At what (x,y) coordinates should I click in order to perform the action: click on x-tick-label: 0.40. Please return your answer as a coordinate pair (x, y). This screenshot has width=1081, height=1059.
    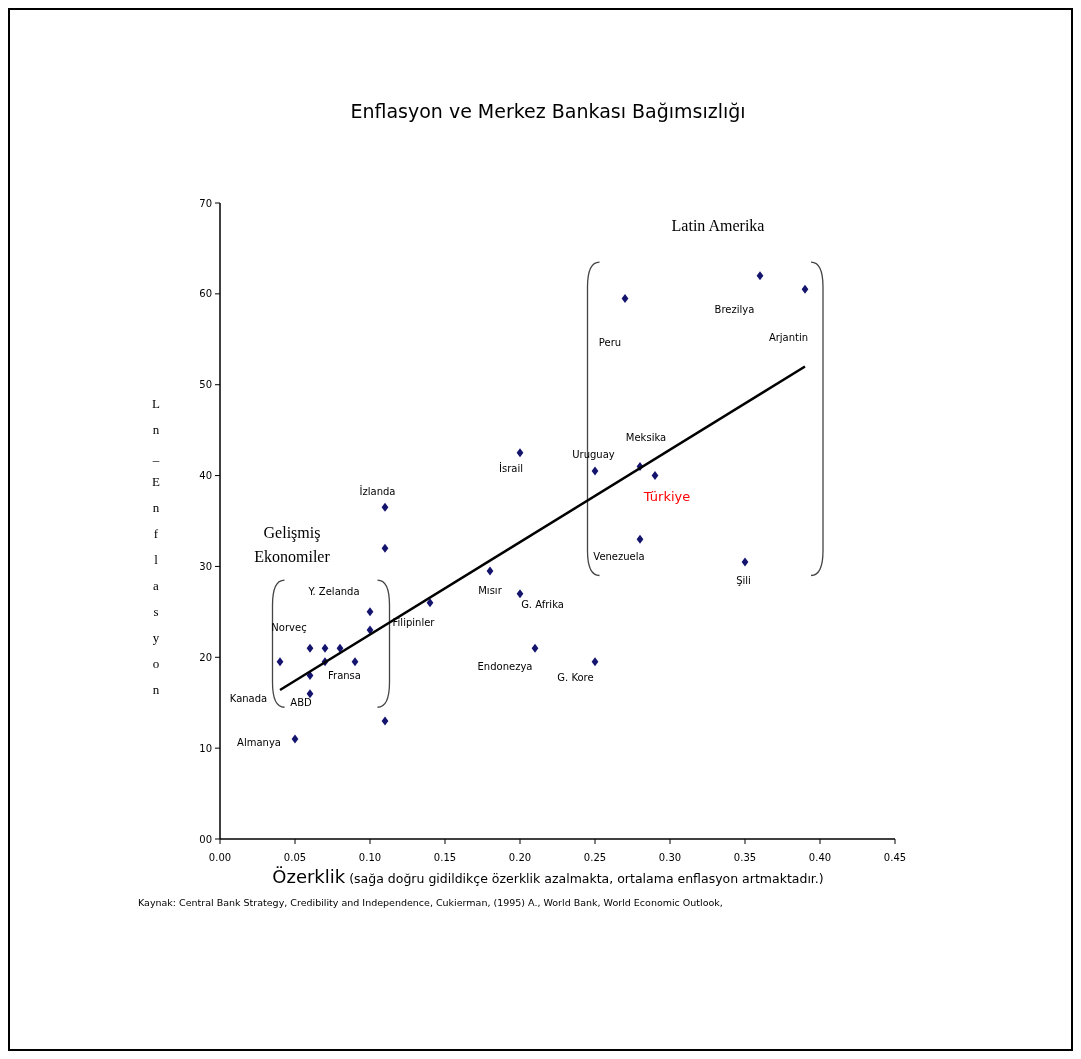
    Looking at the image, I should click on (820, 857).